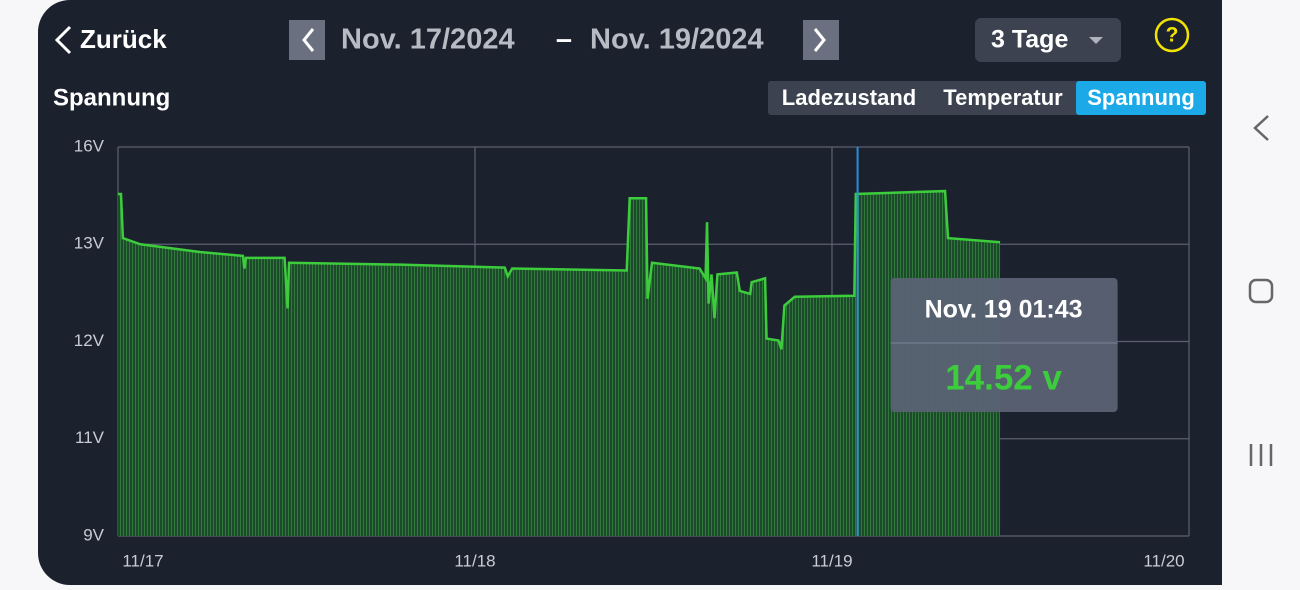 The height and width of the screenshot is (590, 1300). I want to click on tooltip-value: 14.52 v, so click(1003, 377).